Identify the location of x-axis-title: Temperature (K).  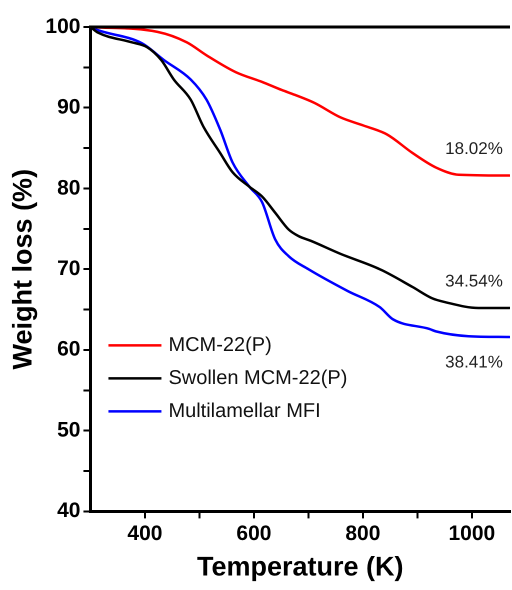
(300, 566).